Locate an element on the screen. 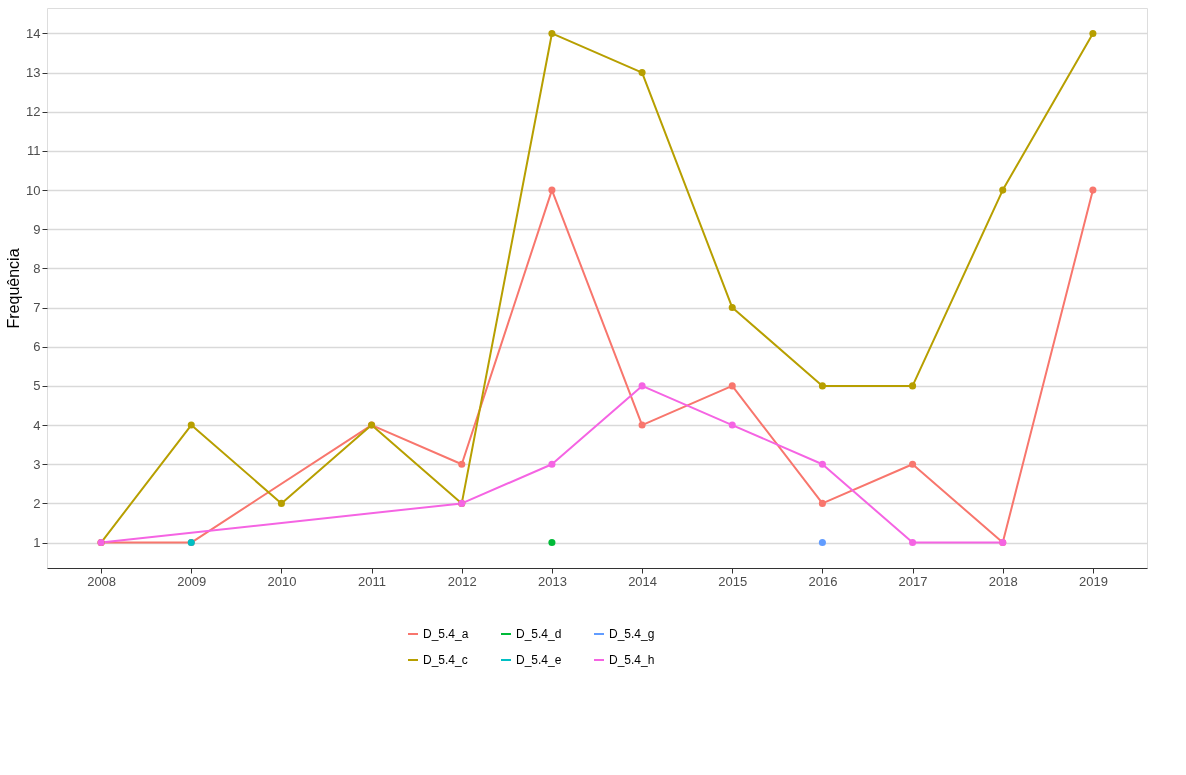 Image resolution: width=1186 pixels, height=775 pixels. x-tick-label: 2009 is located at coordinates (192, 581).